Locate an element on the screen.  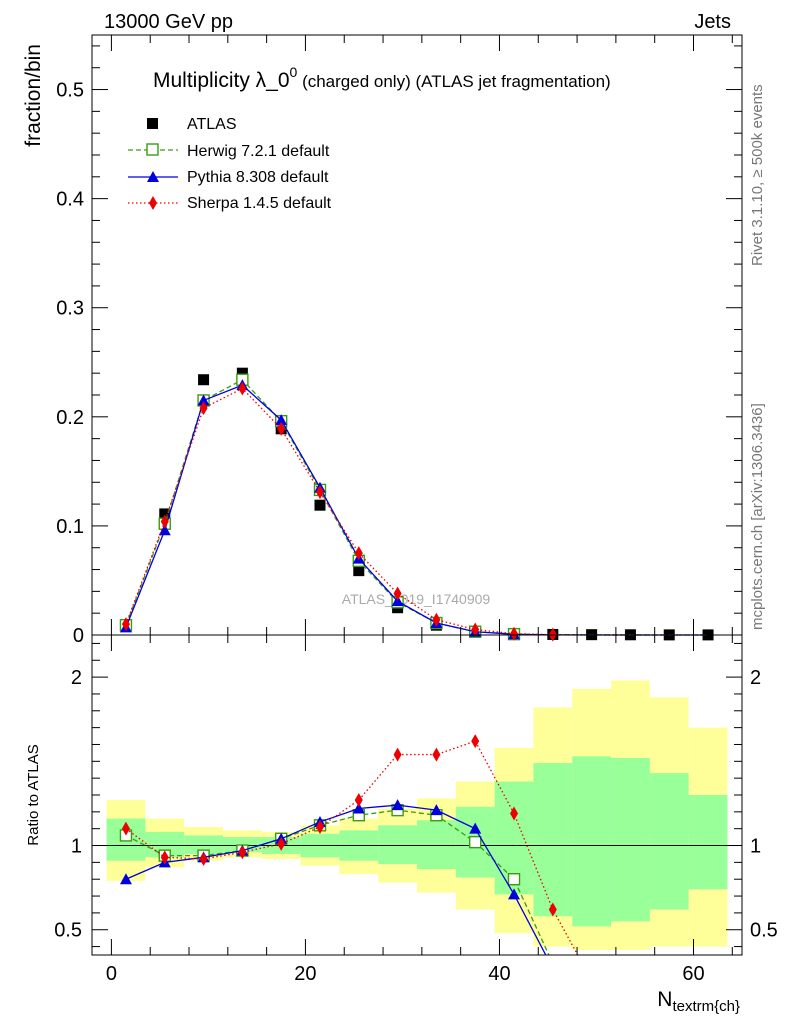
legend-item-atlas: ATLAS is located at coordinates (192, 124).